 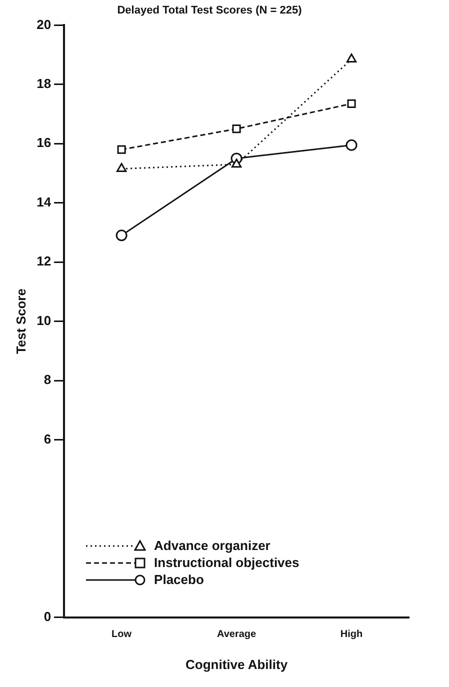 What do you see at coordinates (44, 83) in the screenshot?
I see `y-tick-label: 18` at bounding box center [44, 83].